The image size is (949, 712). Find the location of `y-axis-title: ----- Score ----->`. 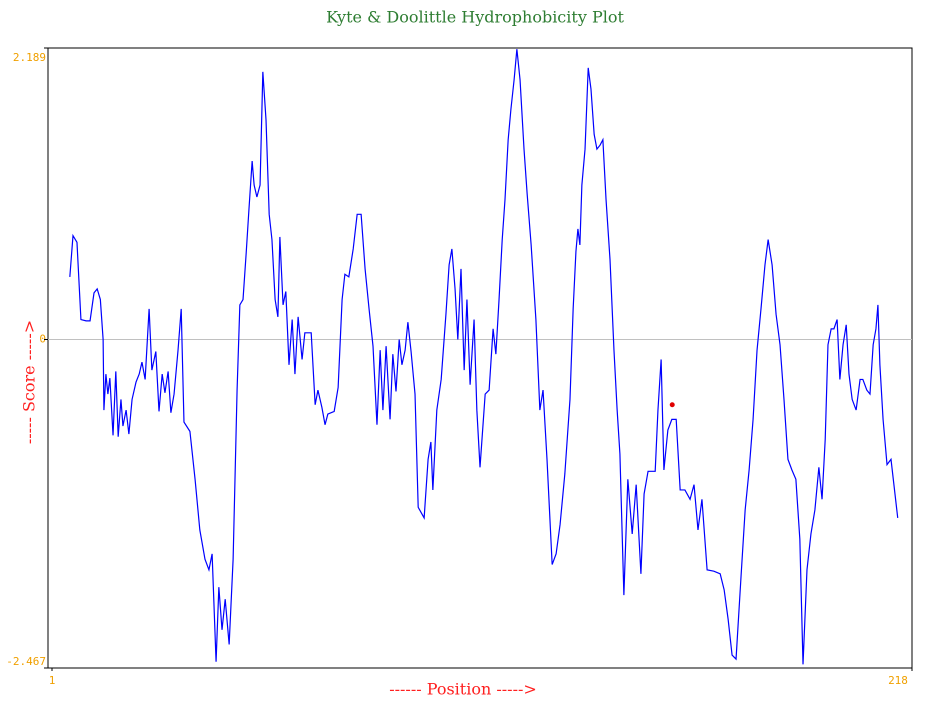

y-axis-title: ----- Score -----> is located at coordinates (29, 382).